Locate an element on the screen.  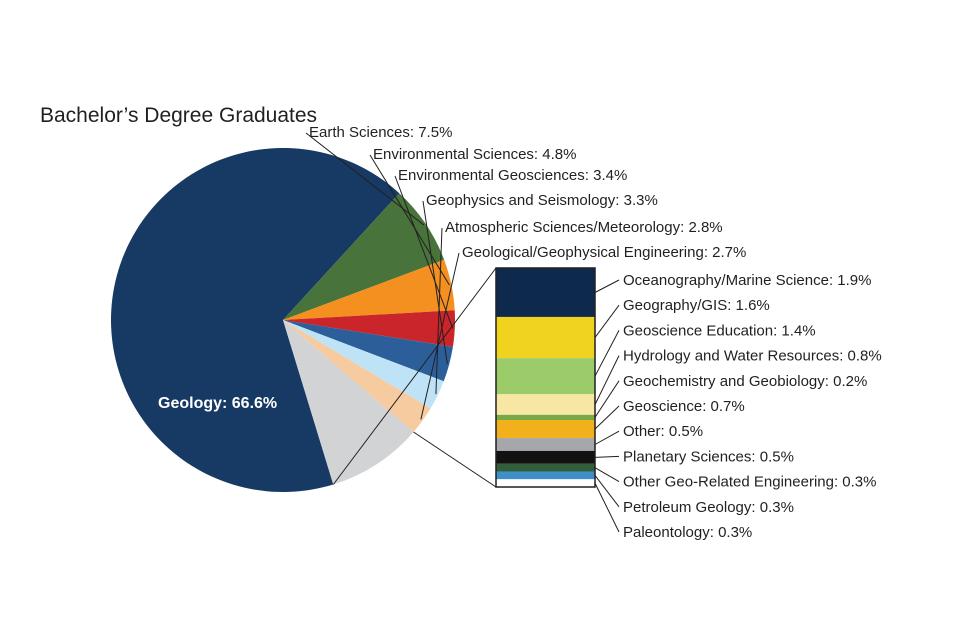
breakdown-label-geography-gis: Geography/GIS: 1.6% is located at coordinates (696, 305).